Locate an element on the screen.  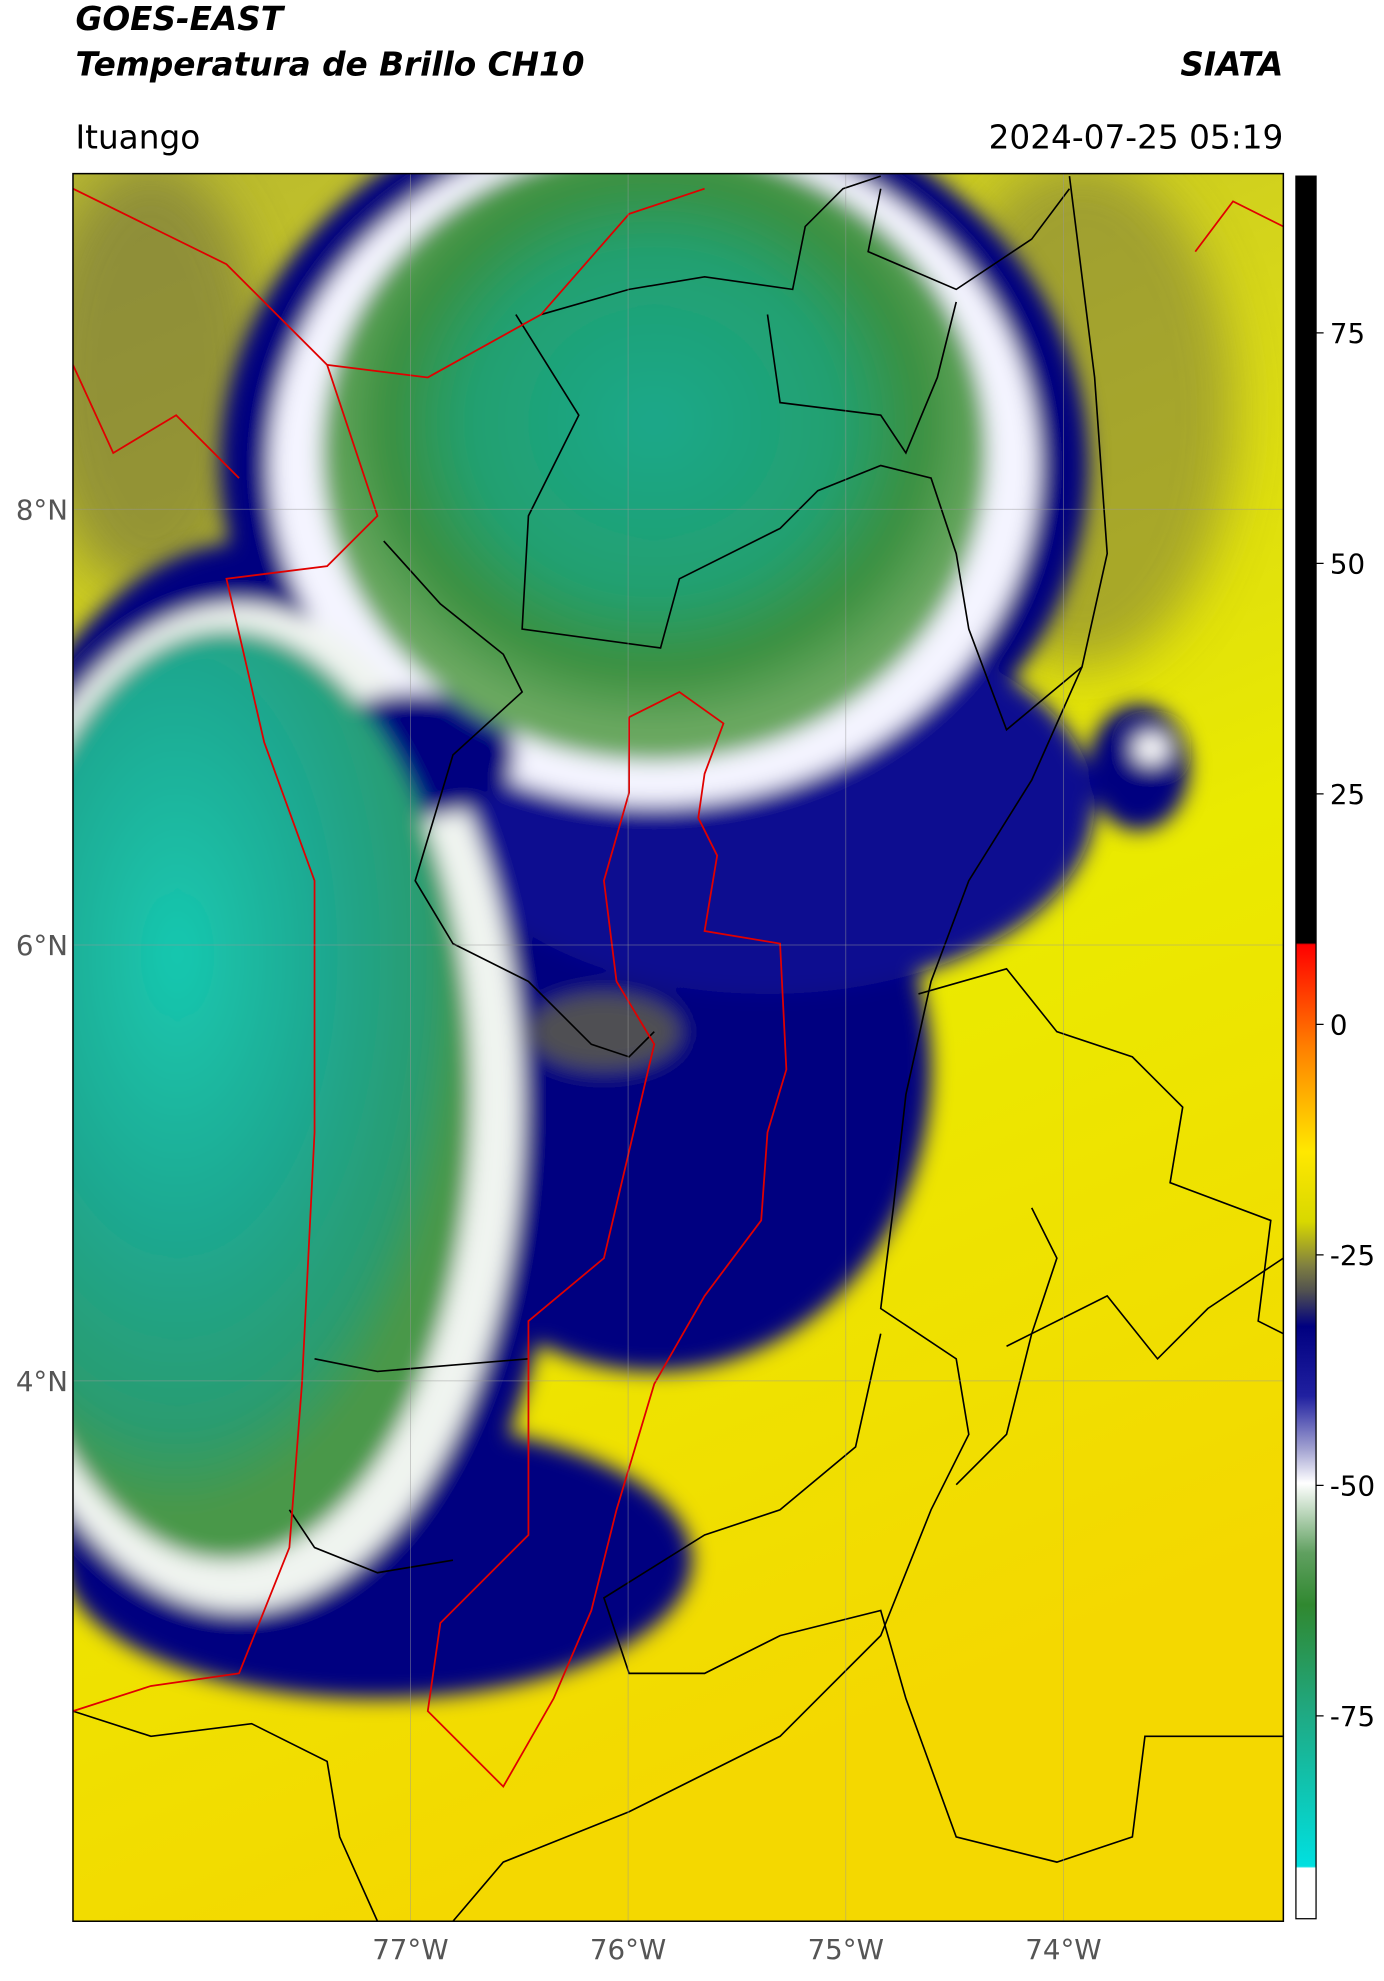
lat-tick-label: 6°N is located at coordinates (42, 945).